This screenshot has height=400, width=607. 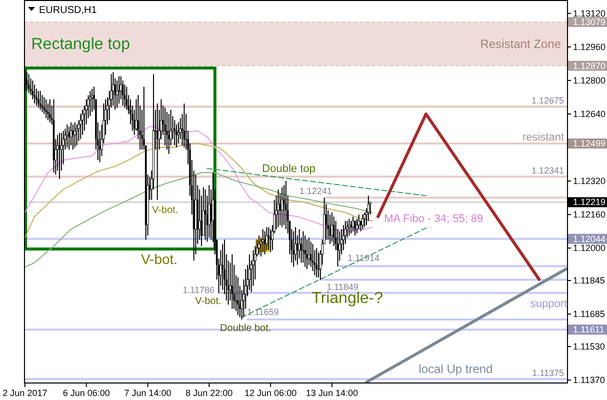 I want to click on y-tick-label: 1.12960, so click(x=589, y=47).